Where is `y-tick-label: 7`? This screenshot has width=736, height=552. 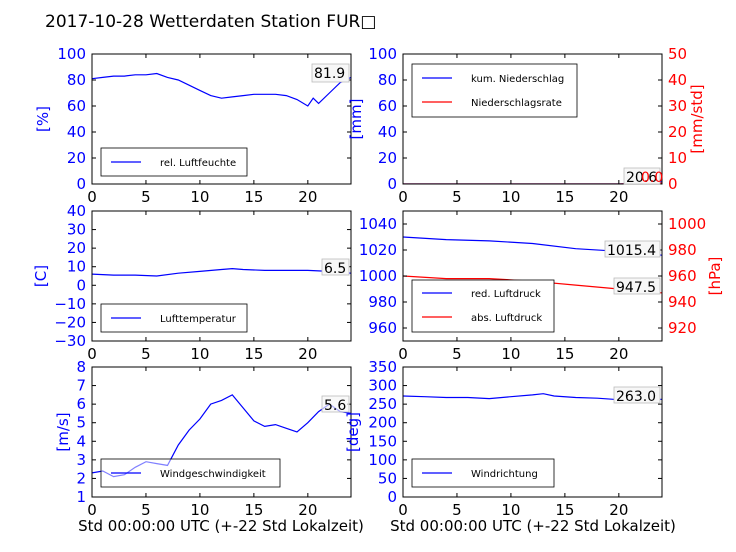
y-tick-label: 7 is located at coordinates (81, 386).